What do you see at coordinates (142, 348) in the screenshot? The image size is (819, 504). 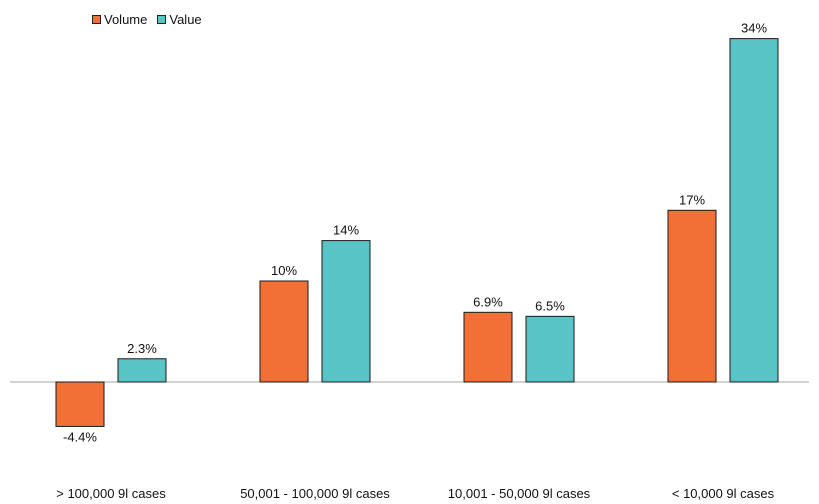 I see `data-label-value-1: 2.3%` at bounding box center [142, 348].